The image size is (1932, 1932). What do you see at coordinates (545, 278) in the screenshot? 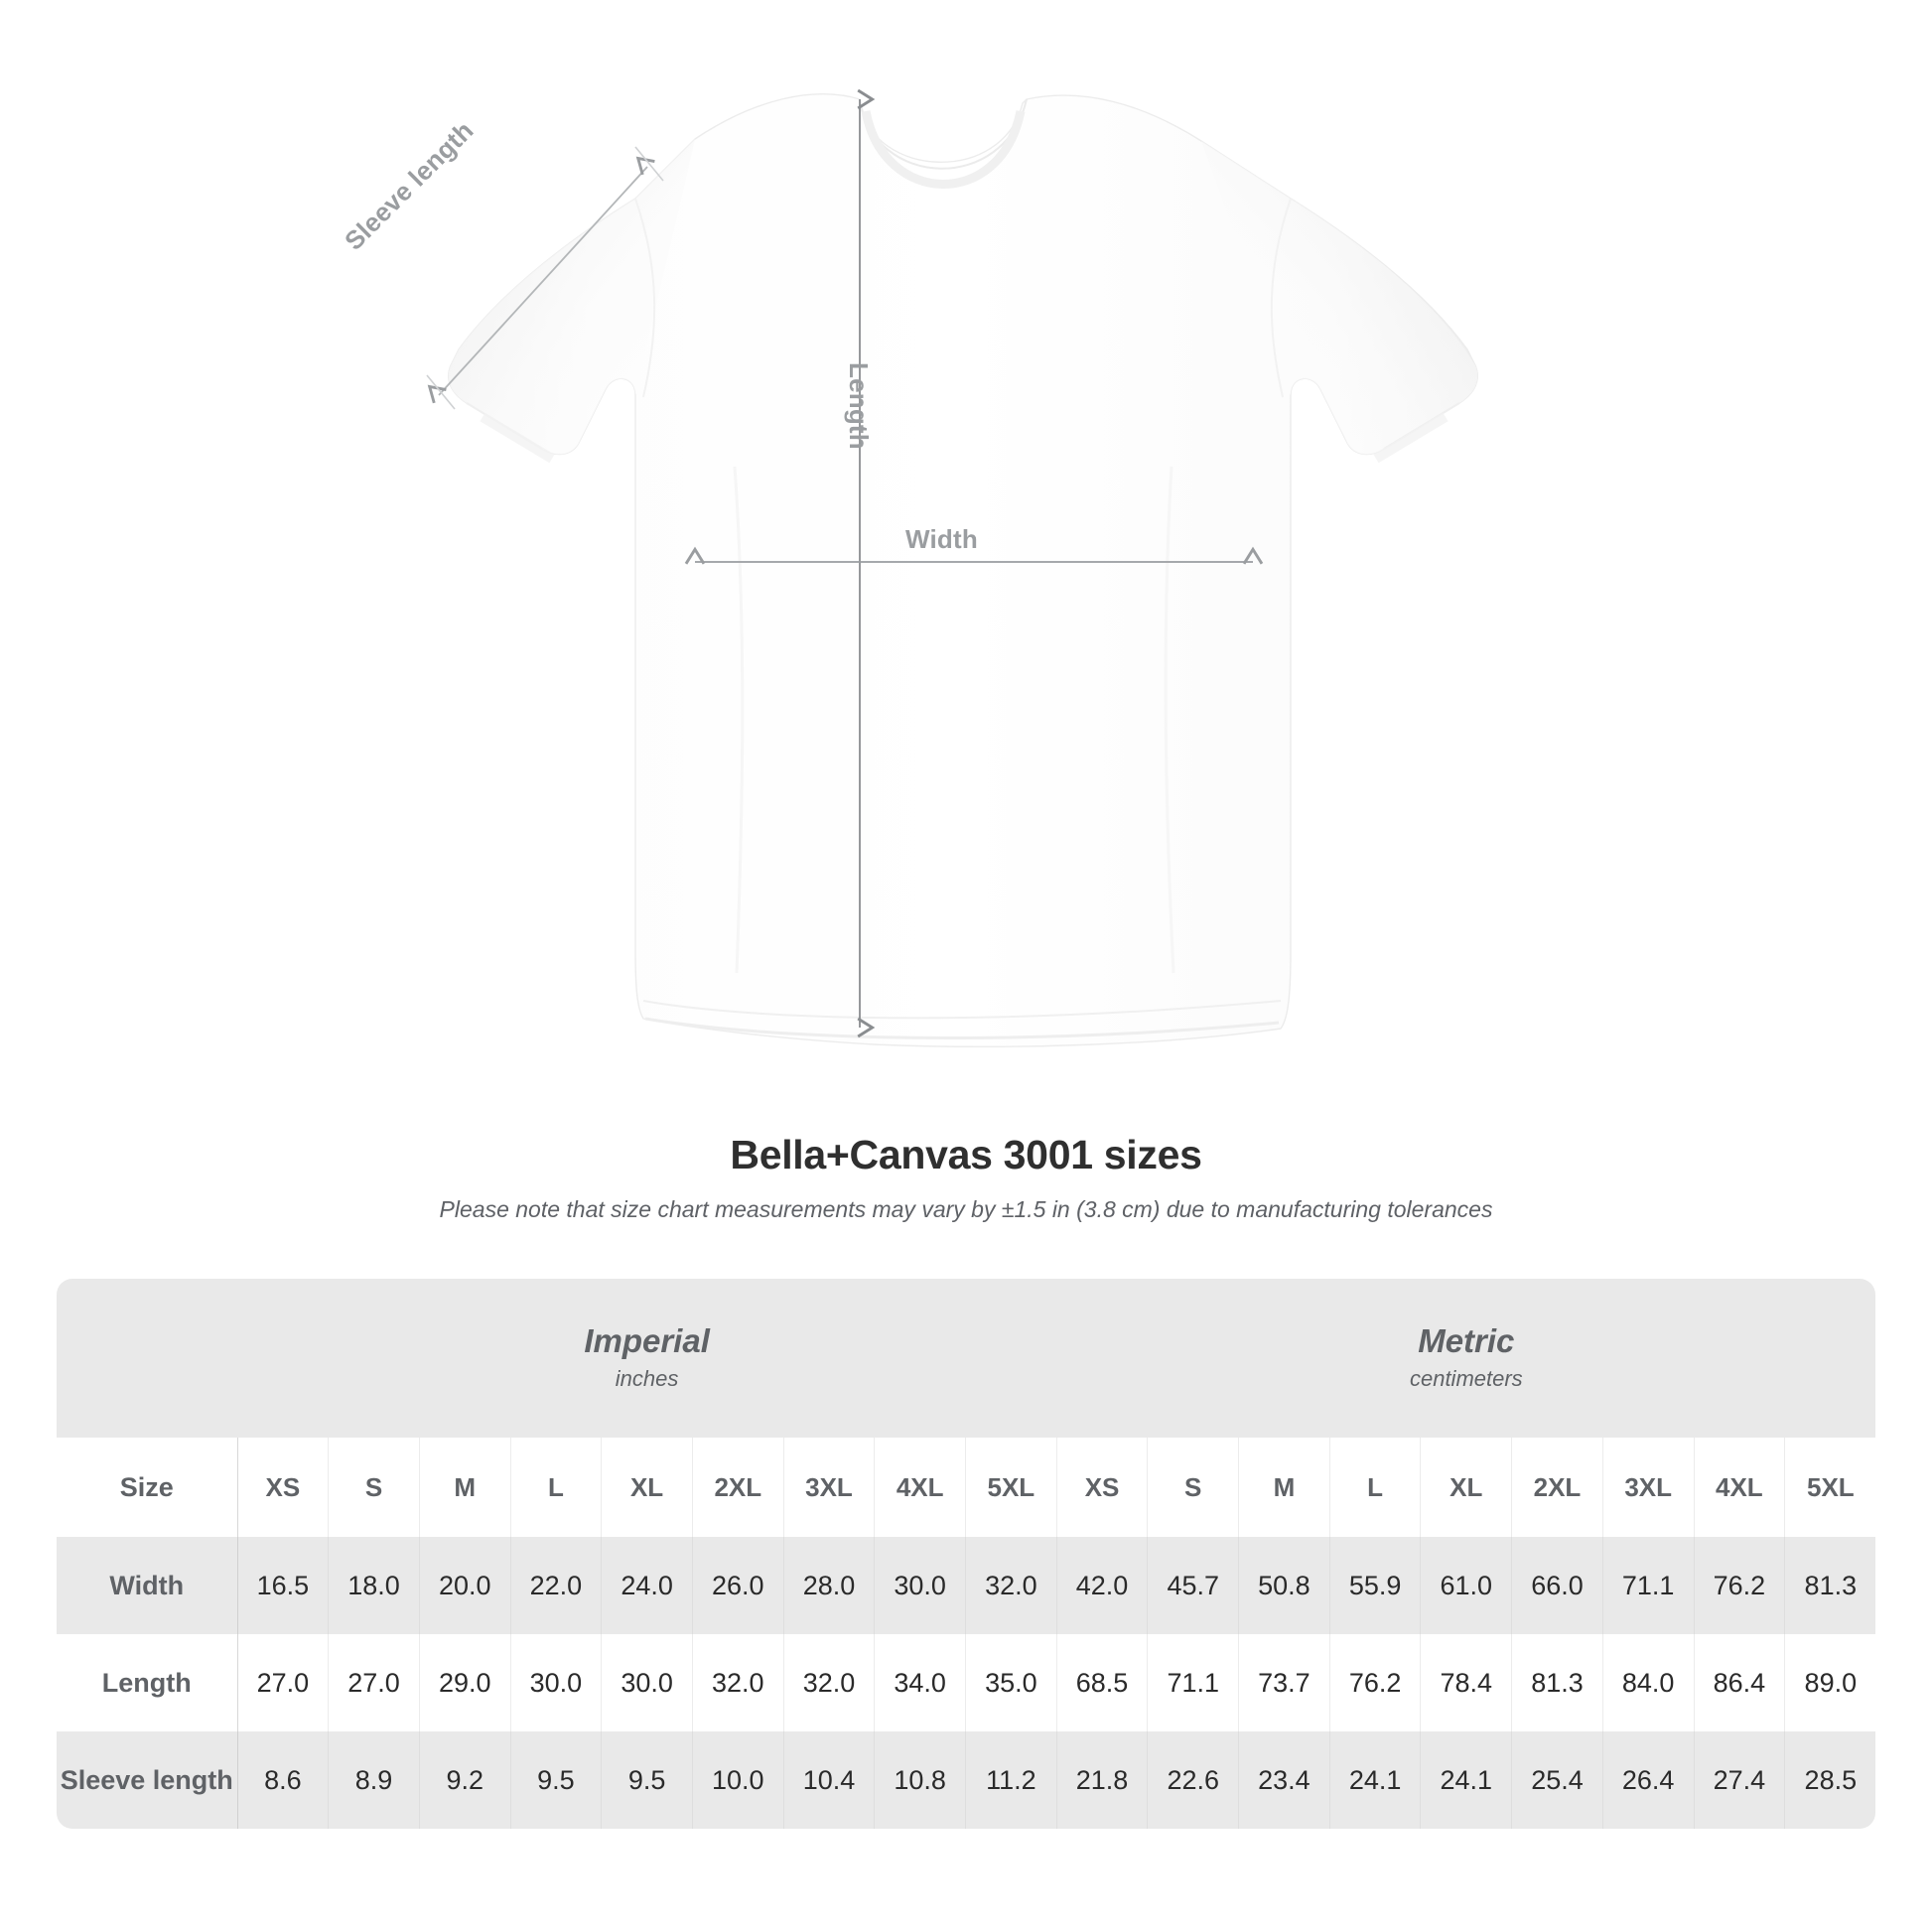
I see `sleeve-length-measure-arrow` at bounding box center [545, 278].